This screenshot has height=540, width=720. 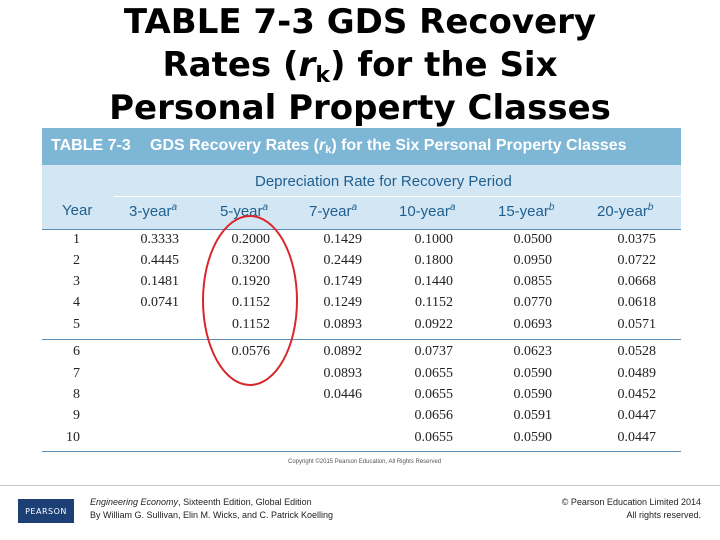 I want to click on rate-cell: 0.0528, so click(x=637, y=351).